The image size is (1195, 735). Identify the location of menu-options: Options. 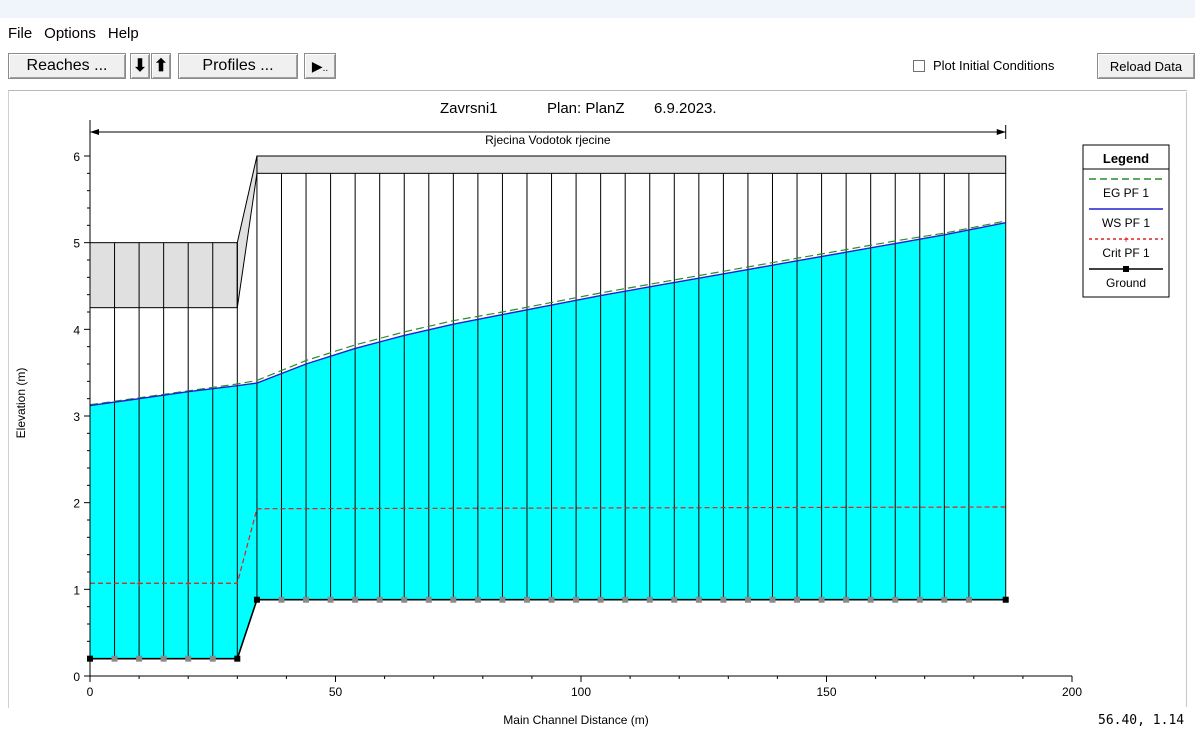
(70, 33).